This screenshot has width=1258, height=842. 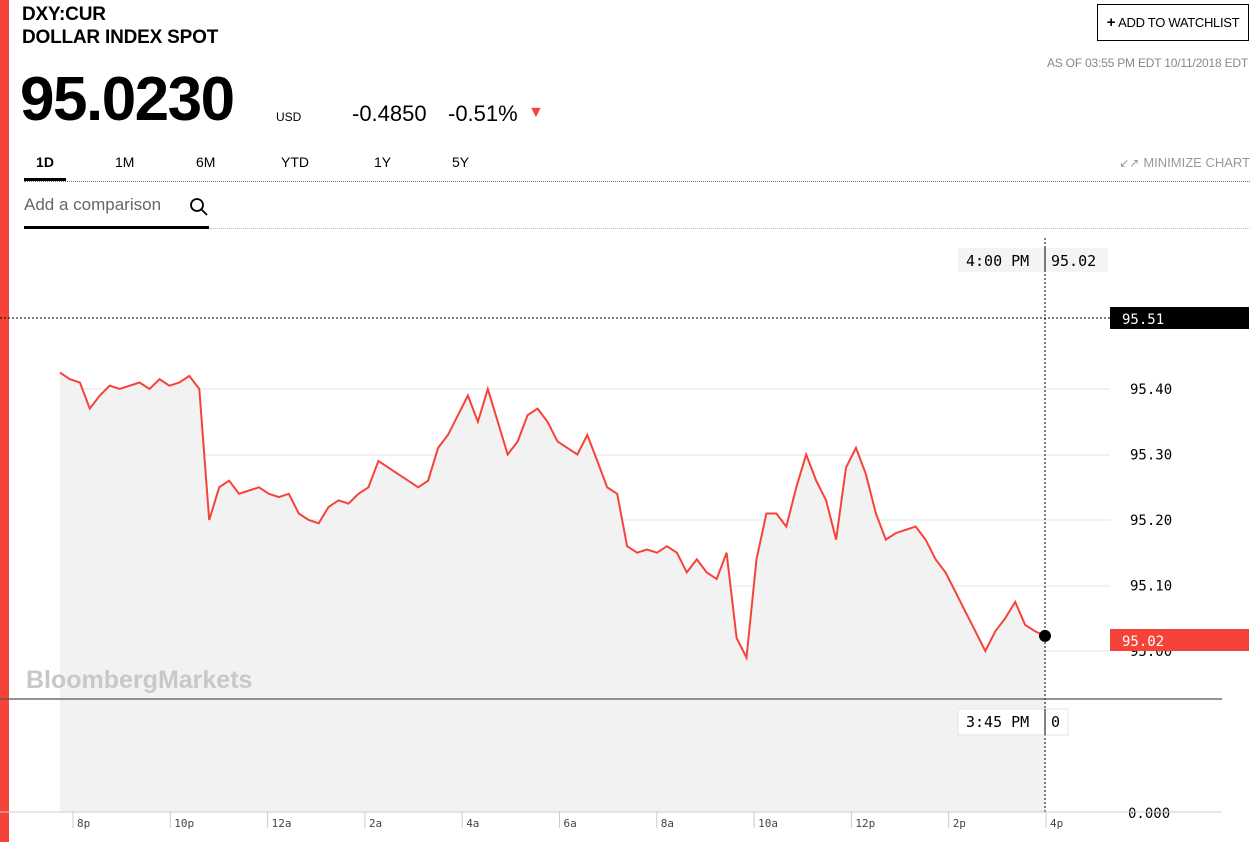 What do you see at coordinates (865, 823) in the screenshot?
I see `x-tick-label: 12p` at bounding box center [865, 823].